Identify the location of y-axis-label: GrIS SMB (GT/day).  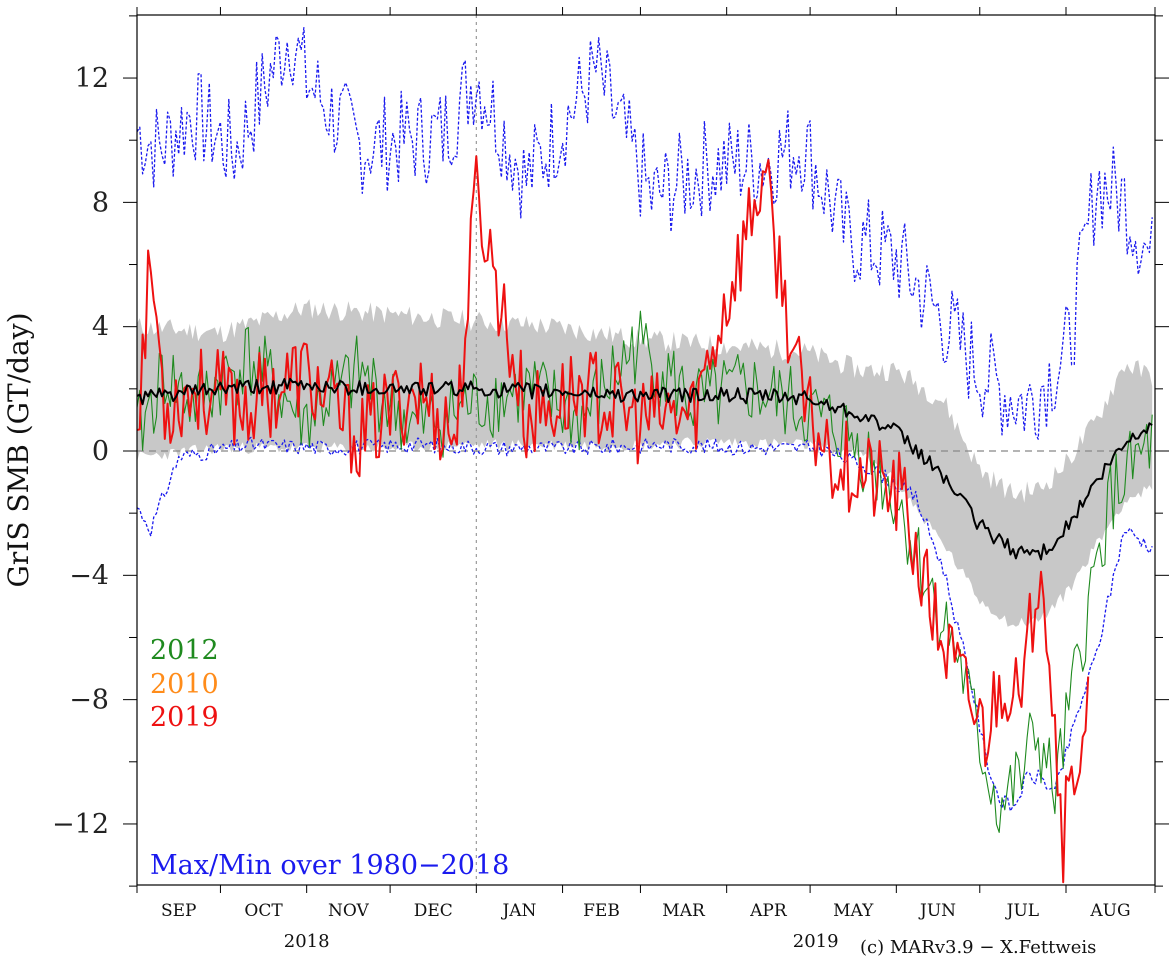
(18, 450).